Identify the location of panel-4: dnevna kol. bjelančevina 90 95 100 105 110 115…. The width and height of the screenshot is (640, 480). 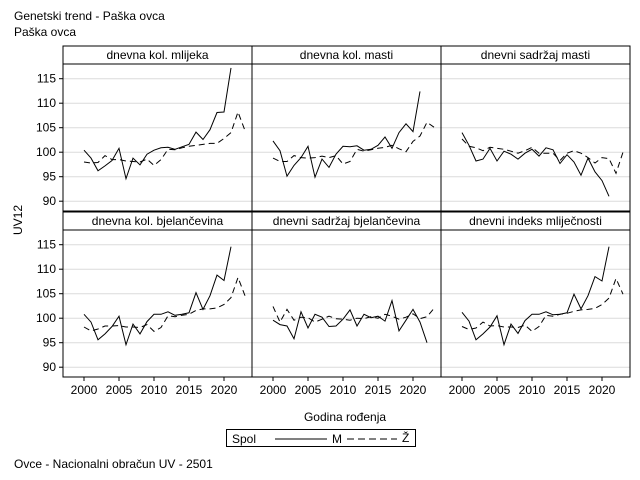
(144, 304).